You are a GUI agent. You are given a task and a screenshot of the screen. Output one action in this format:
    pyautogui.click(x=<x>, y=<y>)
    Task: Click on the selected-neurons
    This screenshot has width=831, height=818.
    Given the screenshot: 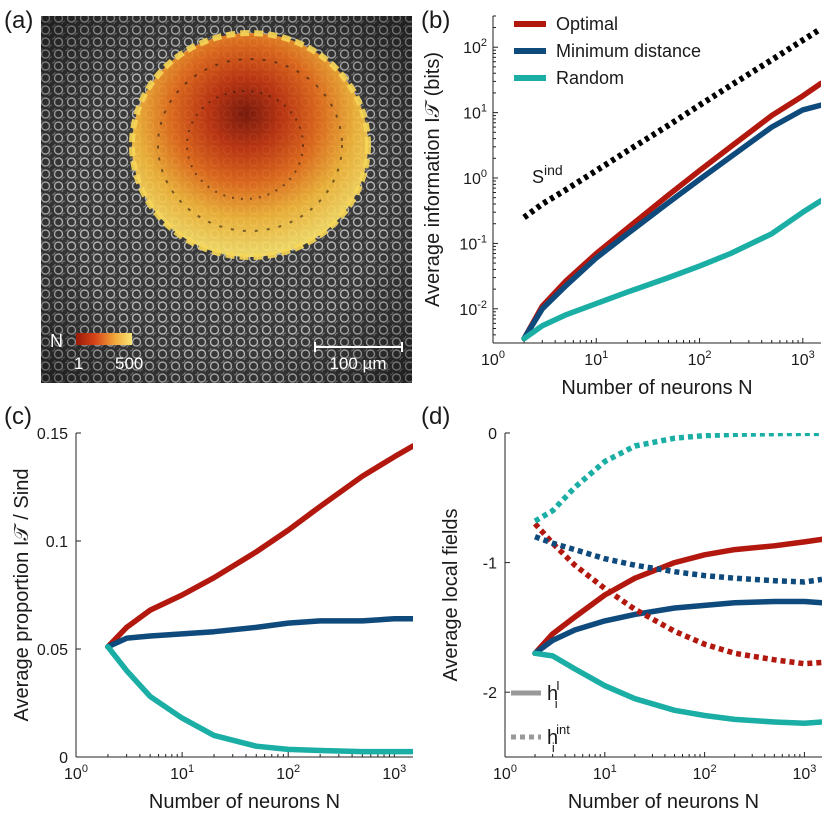 What is the action you would take?
    pyautogui.click(x=250, y=145)
    